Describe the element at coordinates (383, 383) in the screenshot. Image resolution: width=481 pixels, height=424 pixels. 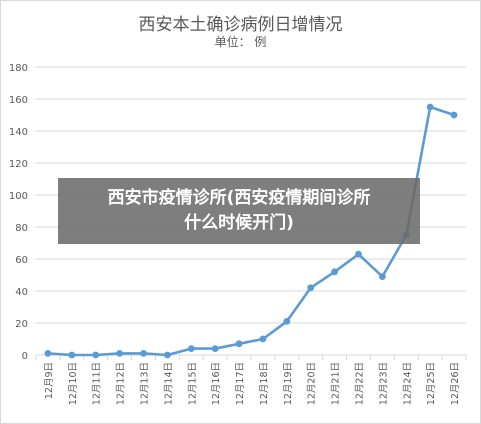
I see `x-tick-label: 12月23日` at that location.